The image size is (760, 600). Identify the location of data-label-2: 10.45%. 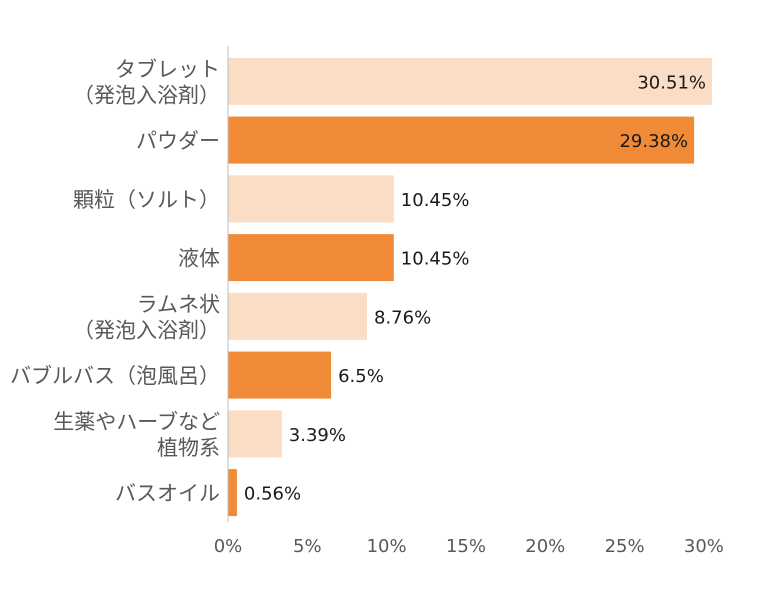
(435, 200).